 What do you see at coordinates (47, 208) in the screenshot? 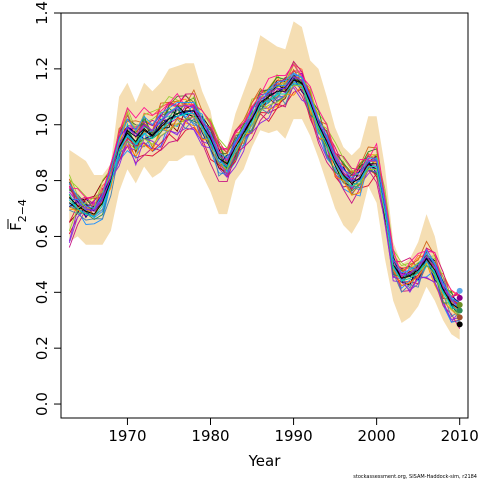
I see `y-axis: 0.0 0.2 0.4 0.6 0.8 1.0 1.2 1.4` at bounding box center [47, 208].